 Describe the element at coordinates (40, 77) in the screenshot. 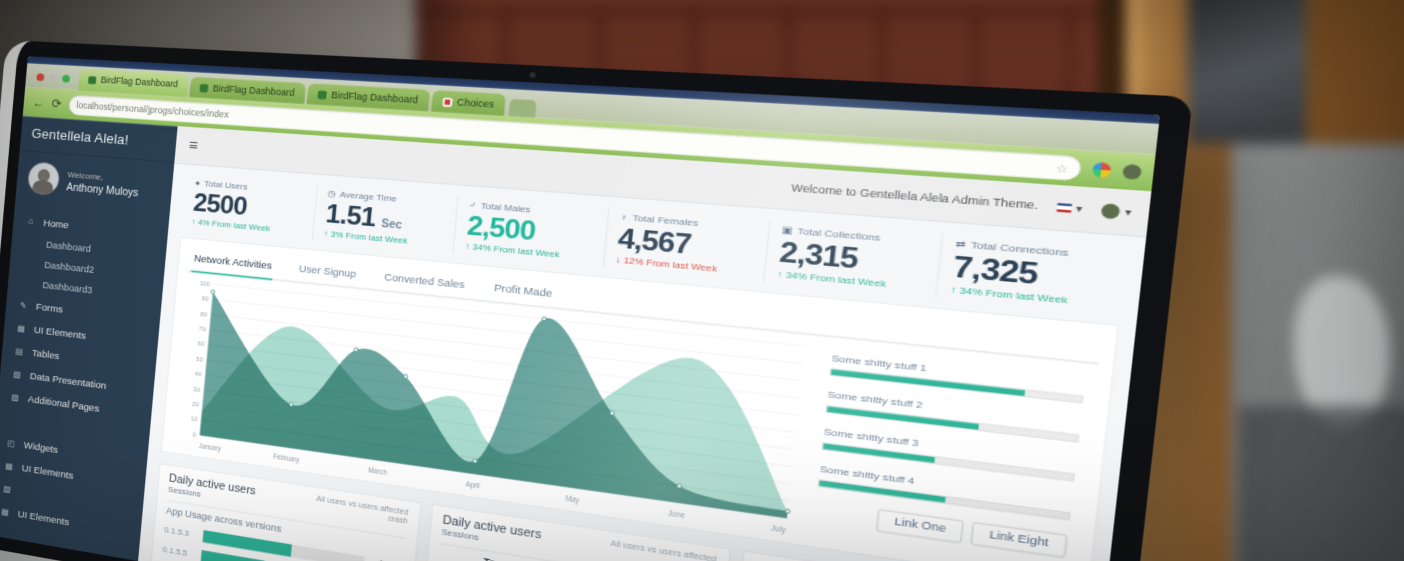

I see `close-window-button` at that location.